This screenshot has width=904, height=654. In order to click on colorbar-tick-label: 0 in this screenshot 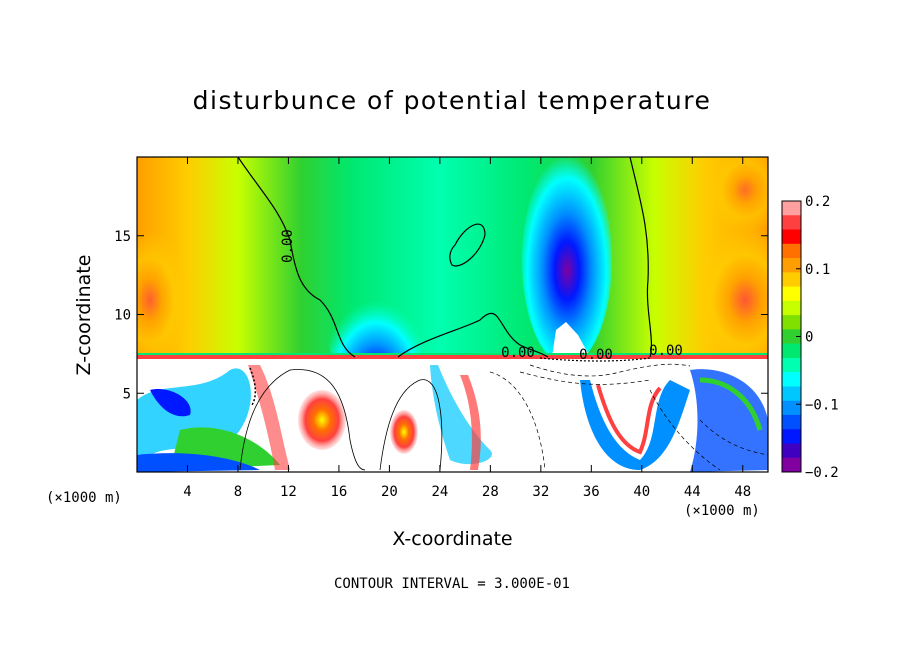, I will do `click(809, 338)`.